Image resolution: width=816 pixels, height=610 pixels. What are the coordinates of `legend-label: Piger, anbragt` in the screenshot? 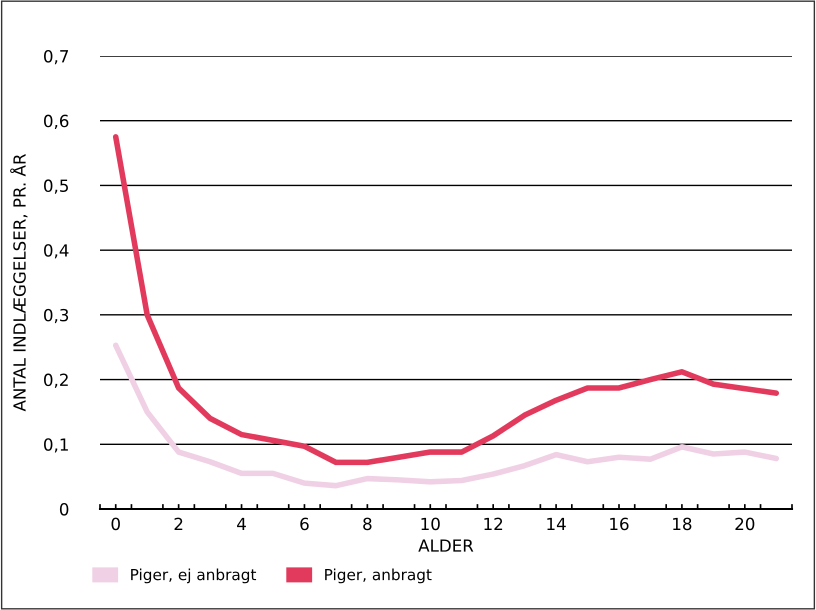 It's located at (378, 576).